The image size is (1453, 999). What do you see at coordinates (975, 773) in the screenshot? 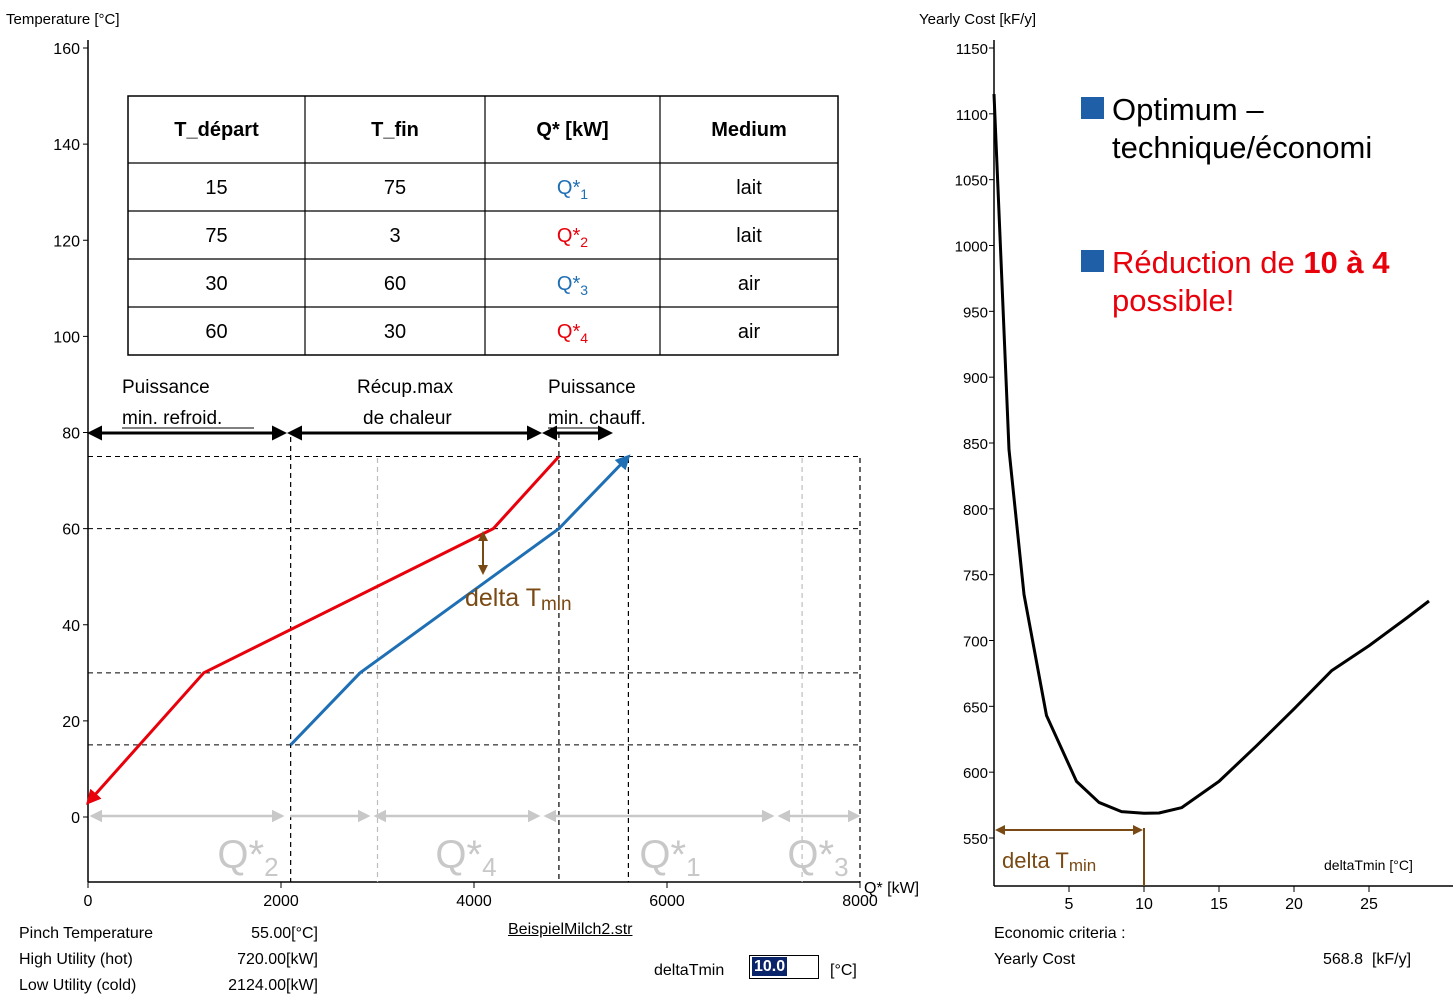
I see `right-y-tick-label: 600` at bounding box center [975, 773].